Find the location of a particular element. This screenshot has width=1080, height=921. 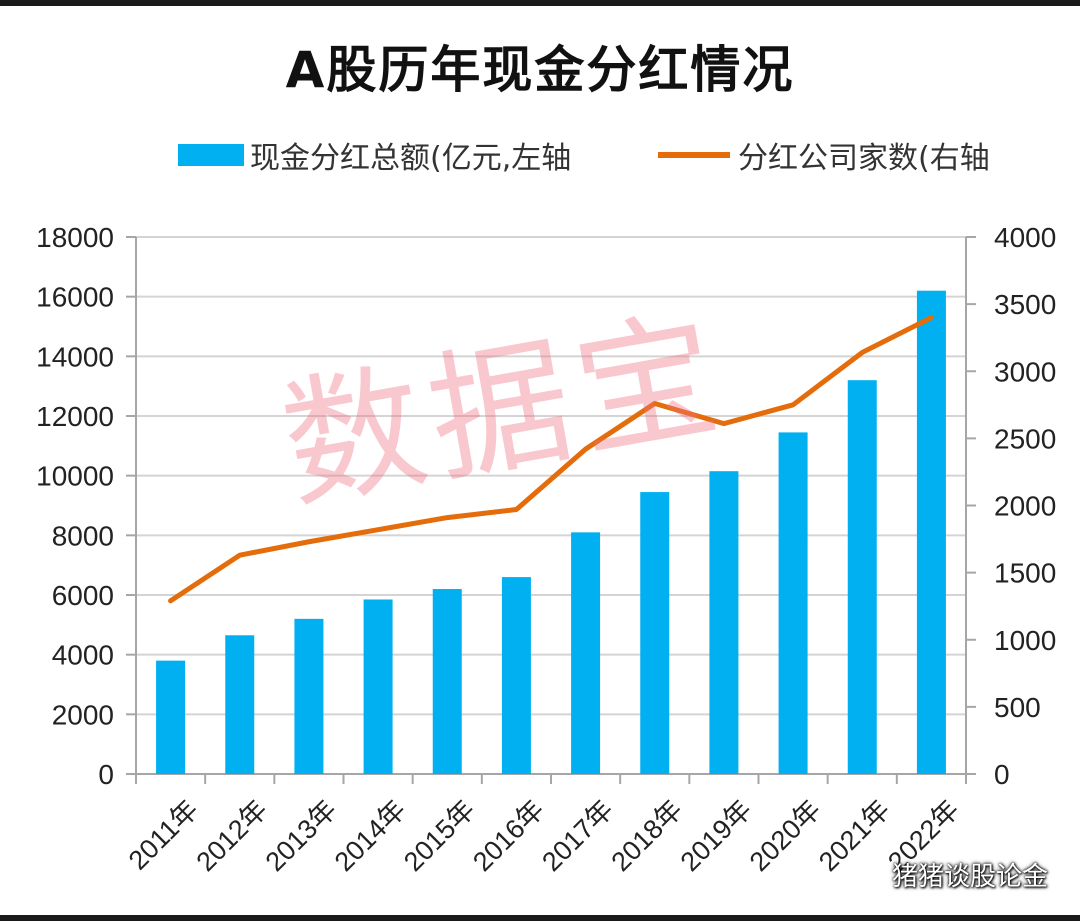

y-right-tick-label: 2500 is located at coordinates (1025, 438).